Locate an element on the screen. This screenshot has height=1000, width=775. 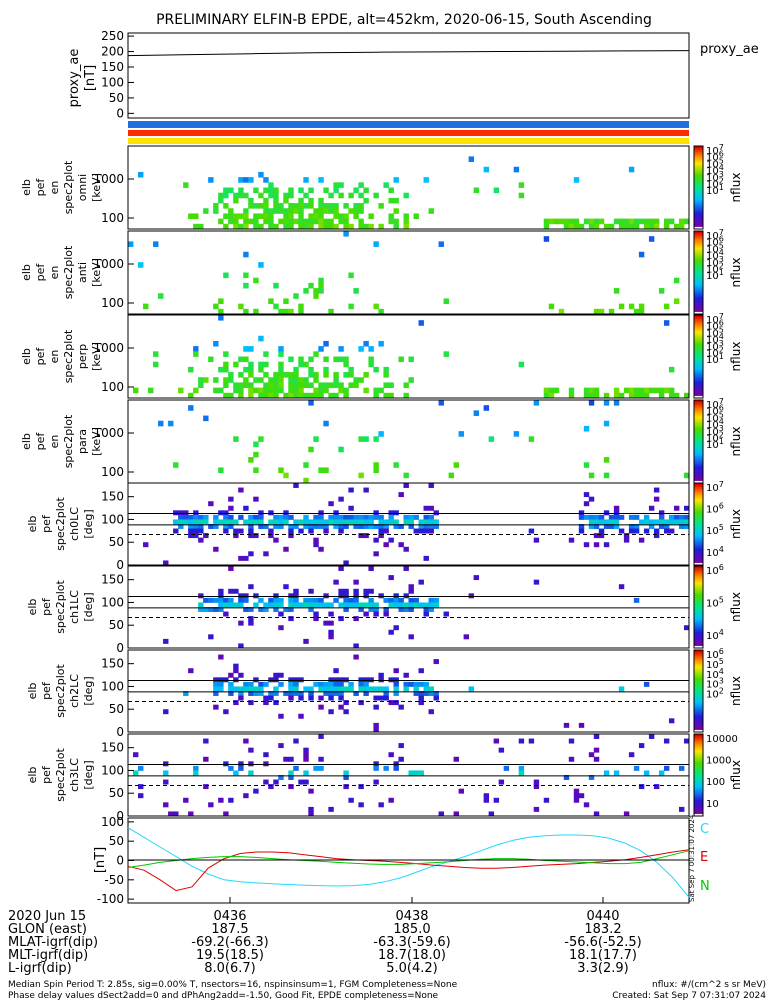
colorbar-tick-label: 10⁵ is located at coordinates (715, 664).